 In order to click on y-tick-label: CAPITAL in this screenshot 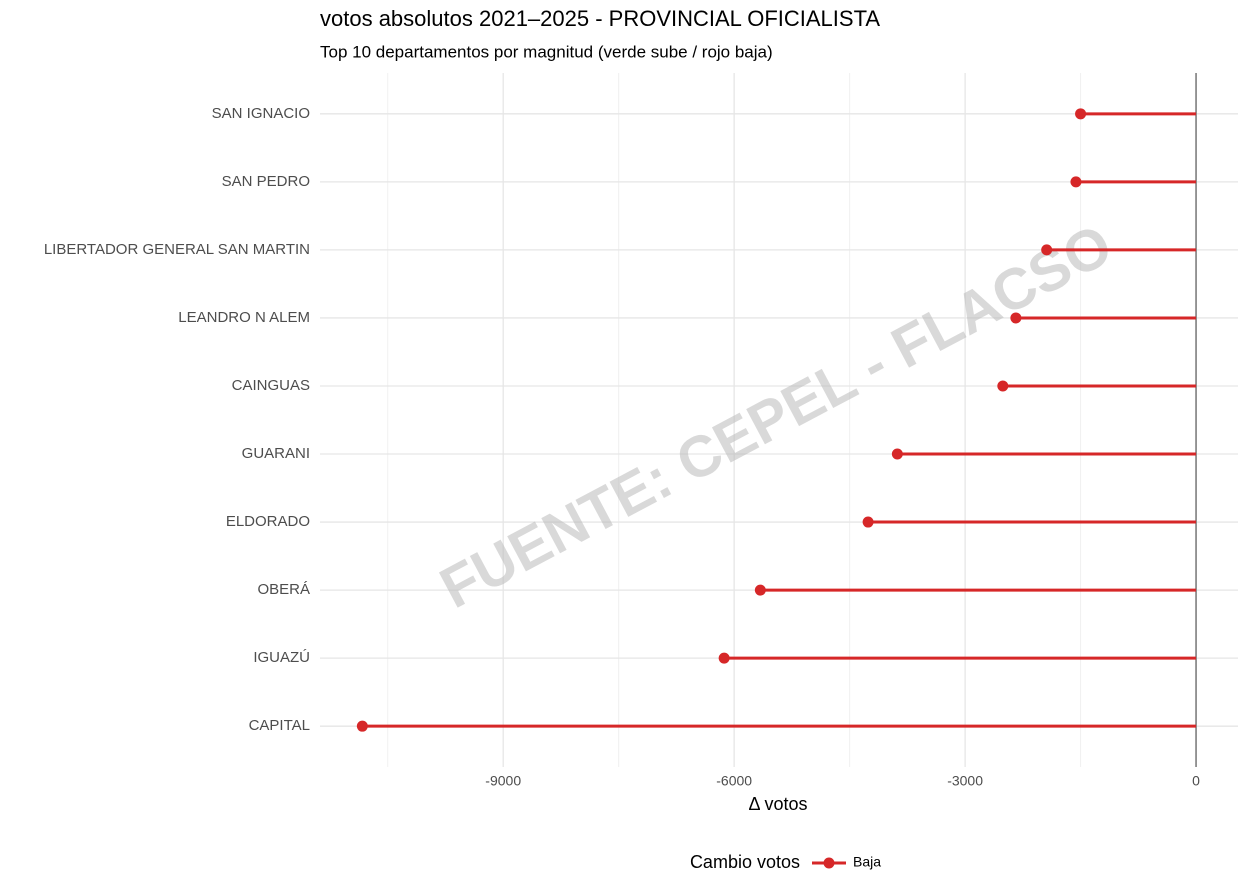, I will do `click(279, 725)`.